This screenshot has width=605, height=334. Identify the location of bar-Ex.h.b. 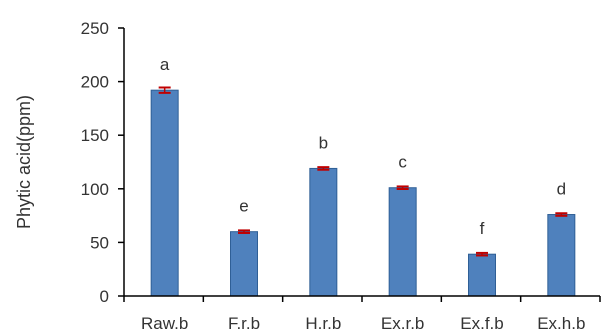
(561, 255).